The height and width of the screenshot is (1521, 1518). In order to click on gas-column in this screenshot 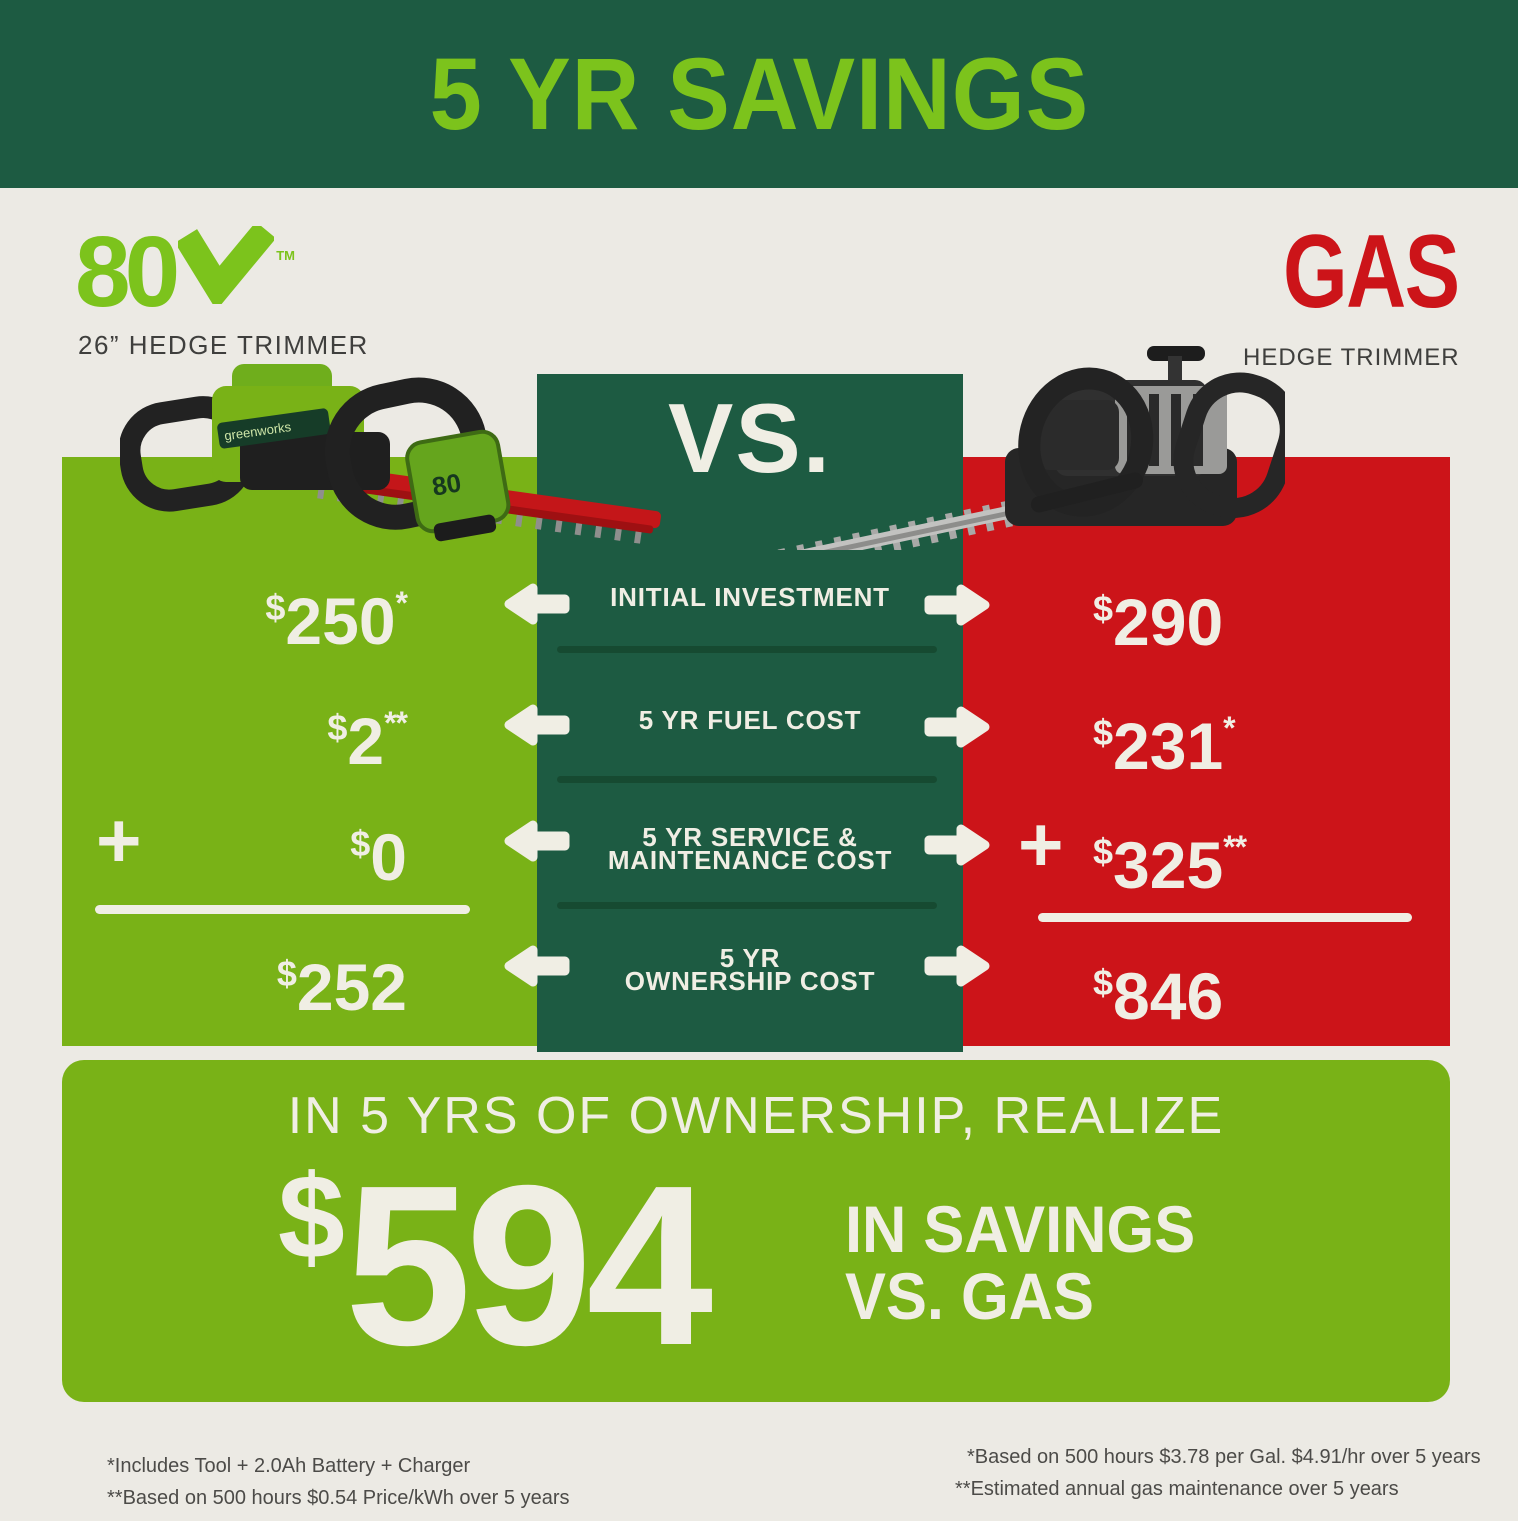, I will do `click(1206, 751)`.